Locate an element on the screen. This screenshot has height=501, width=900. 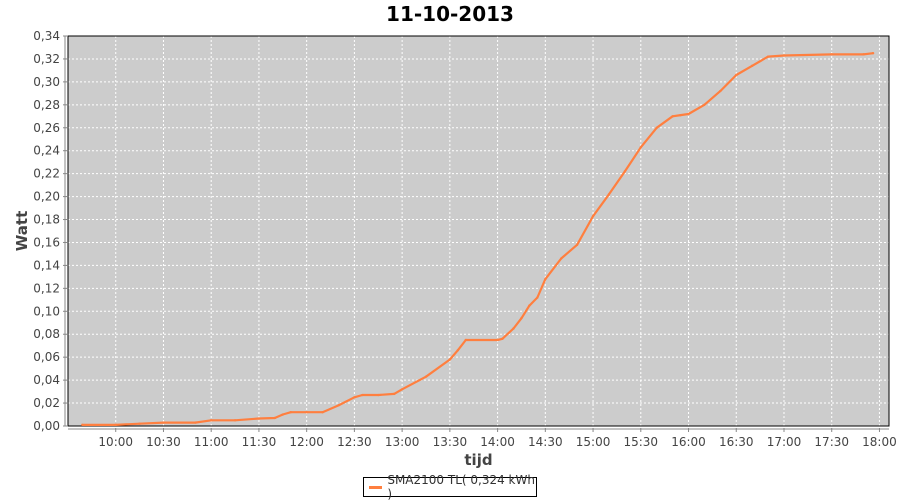
x-tick-label: 16:00 is located at coordinates (688, 442).